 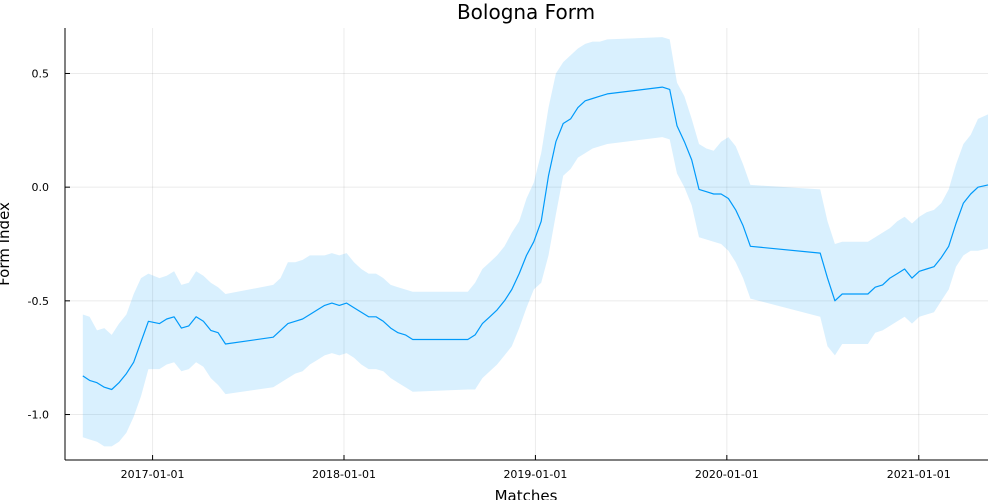 I want to click on x-tick-label: 2020-01-01, so click(x=727, y=474).